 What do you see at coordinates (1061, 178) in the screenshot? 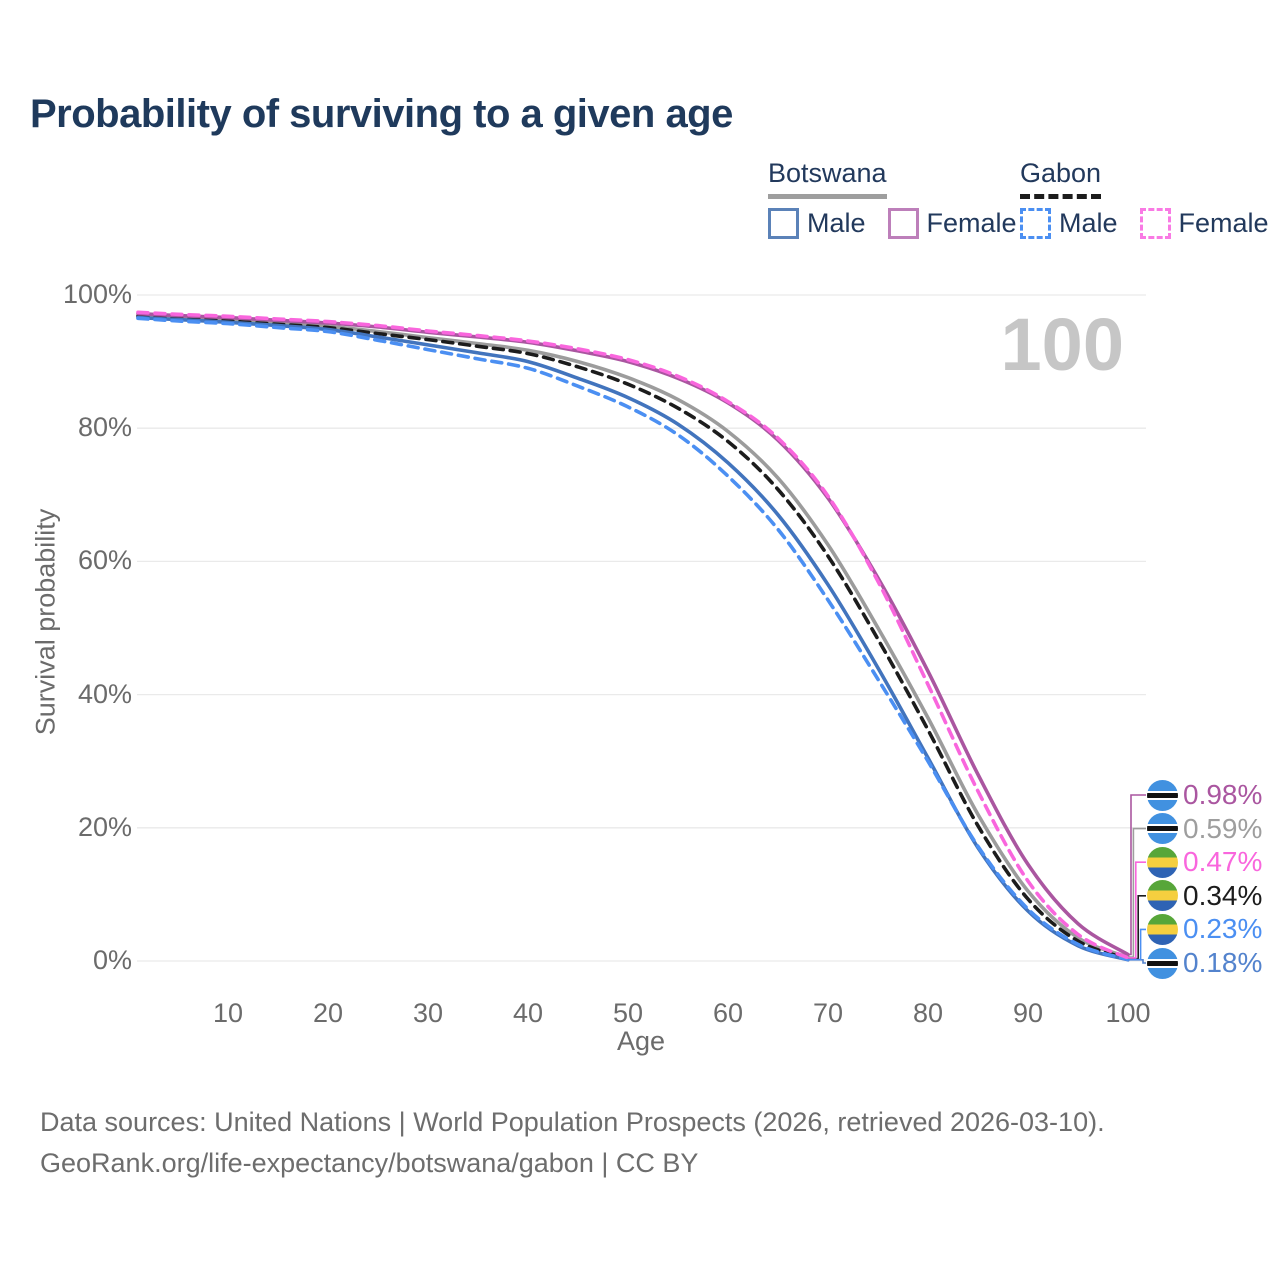
I see `legend-country-gabon: Gabon` at bounding box center [1061, 178].